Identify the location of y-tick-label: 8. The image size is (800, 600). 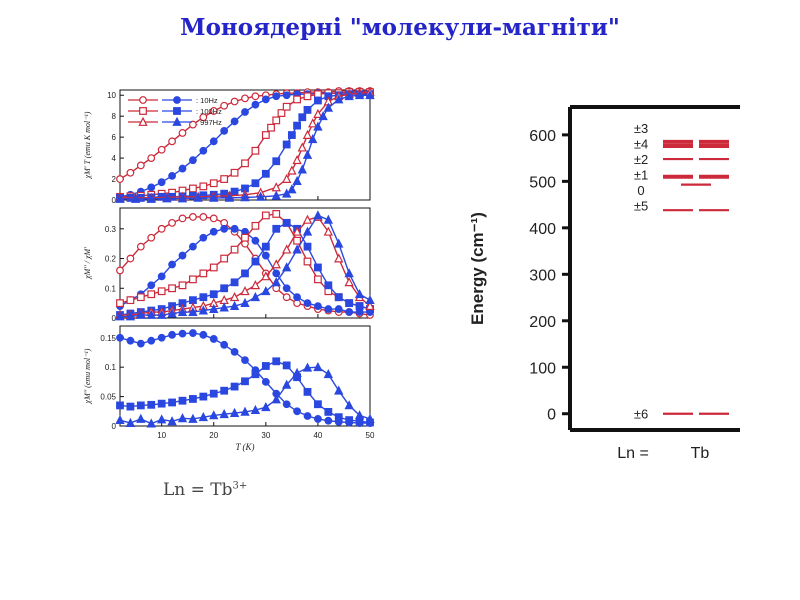
(114, 116).